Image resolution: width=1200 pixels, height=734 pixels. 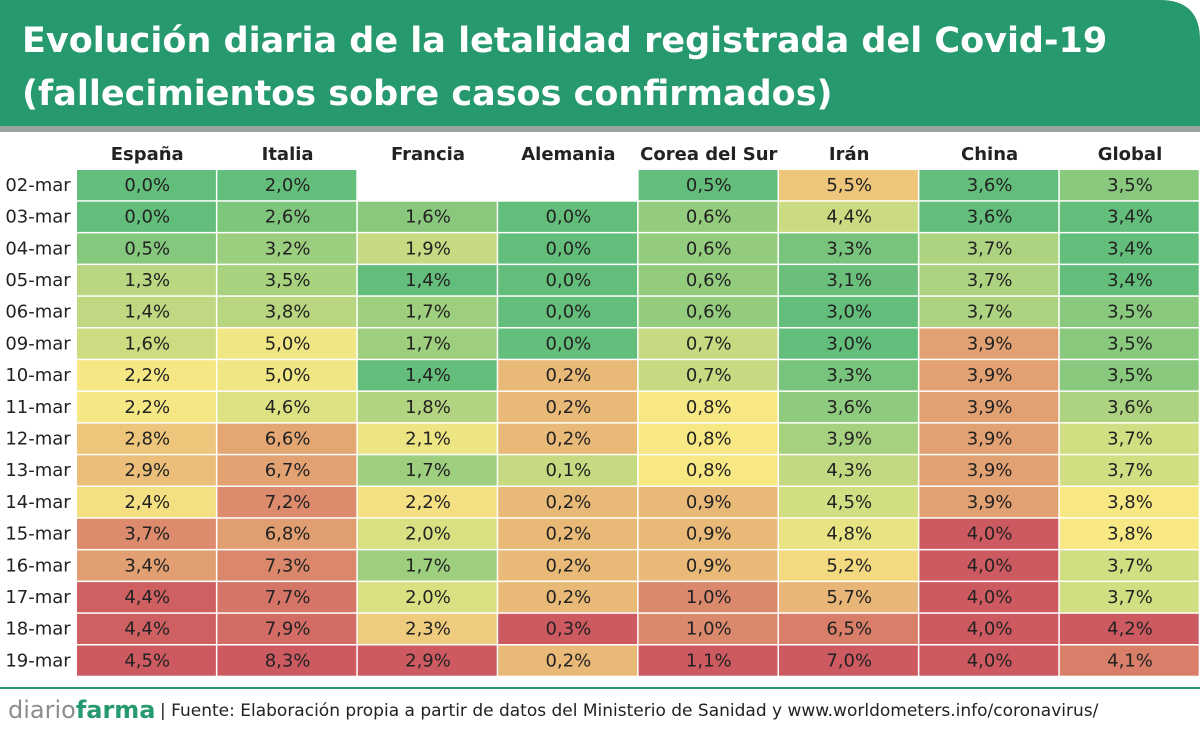 What do you see at coordinates (147, 502) in the screenshot?
I see `cell-label: 2,4%` at bounding box center [147, 502].